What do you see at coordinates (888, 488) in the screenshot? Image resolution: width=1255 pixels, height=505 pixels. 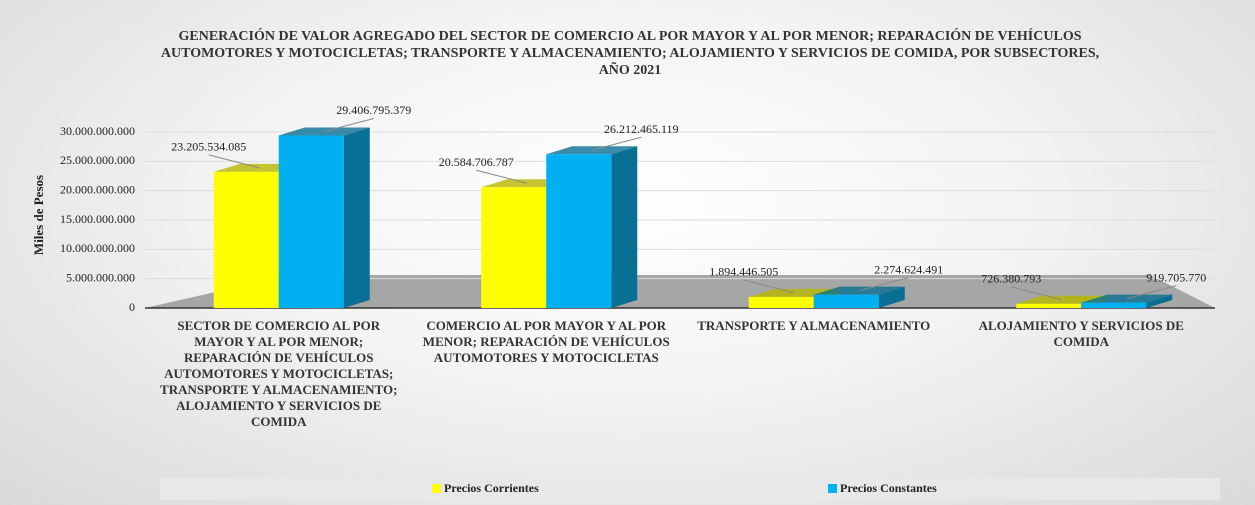 I see `legend-label: Precios Constantes` at bounding box center [888, 488].